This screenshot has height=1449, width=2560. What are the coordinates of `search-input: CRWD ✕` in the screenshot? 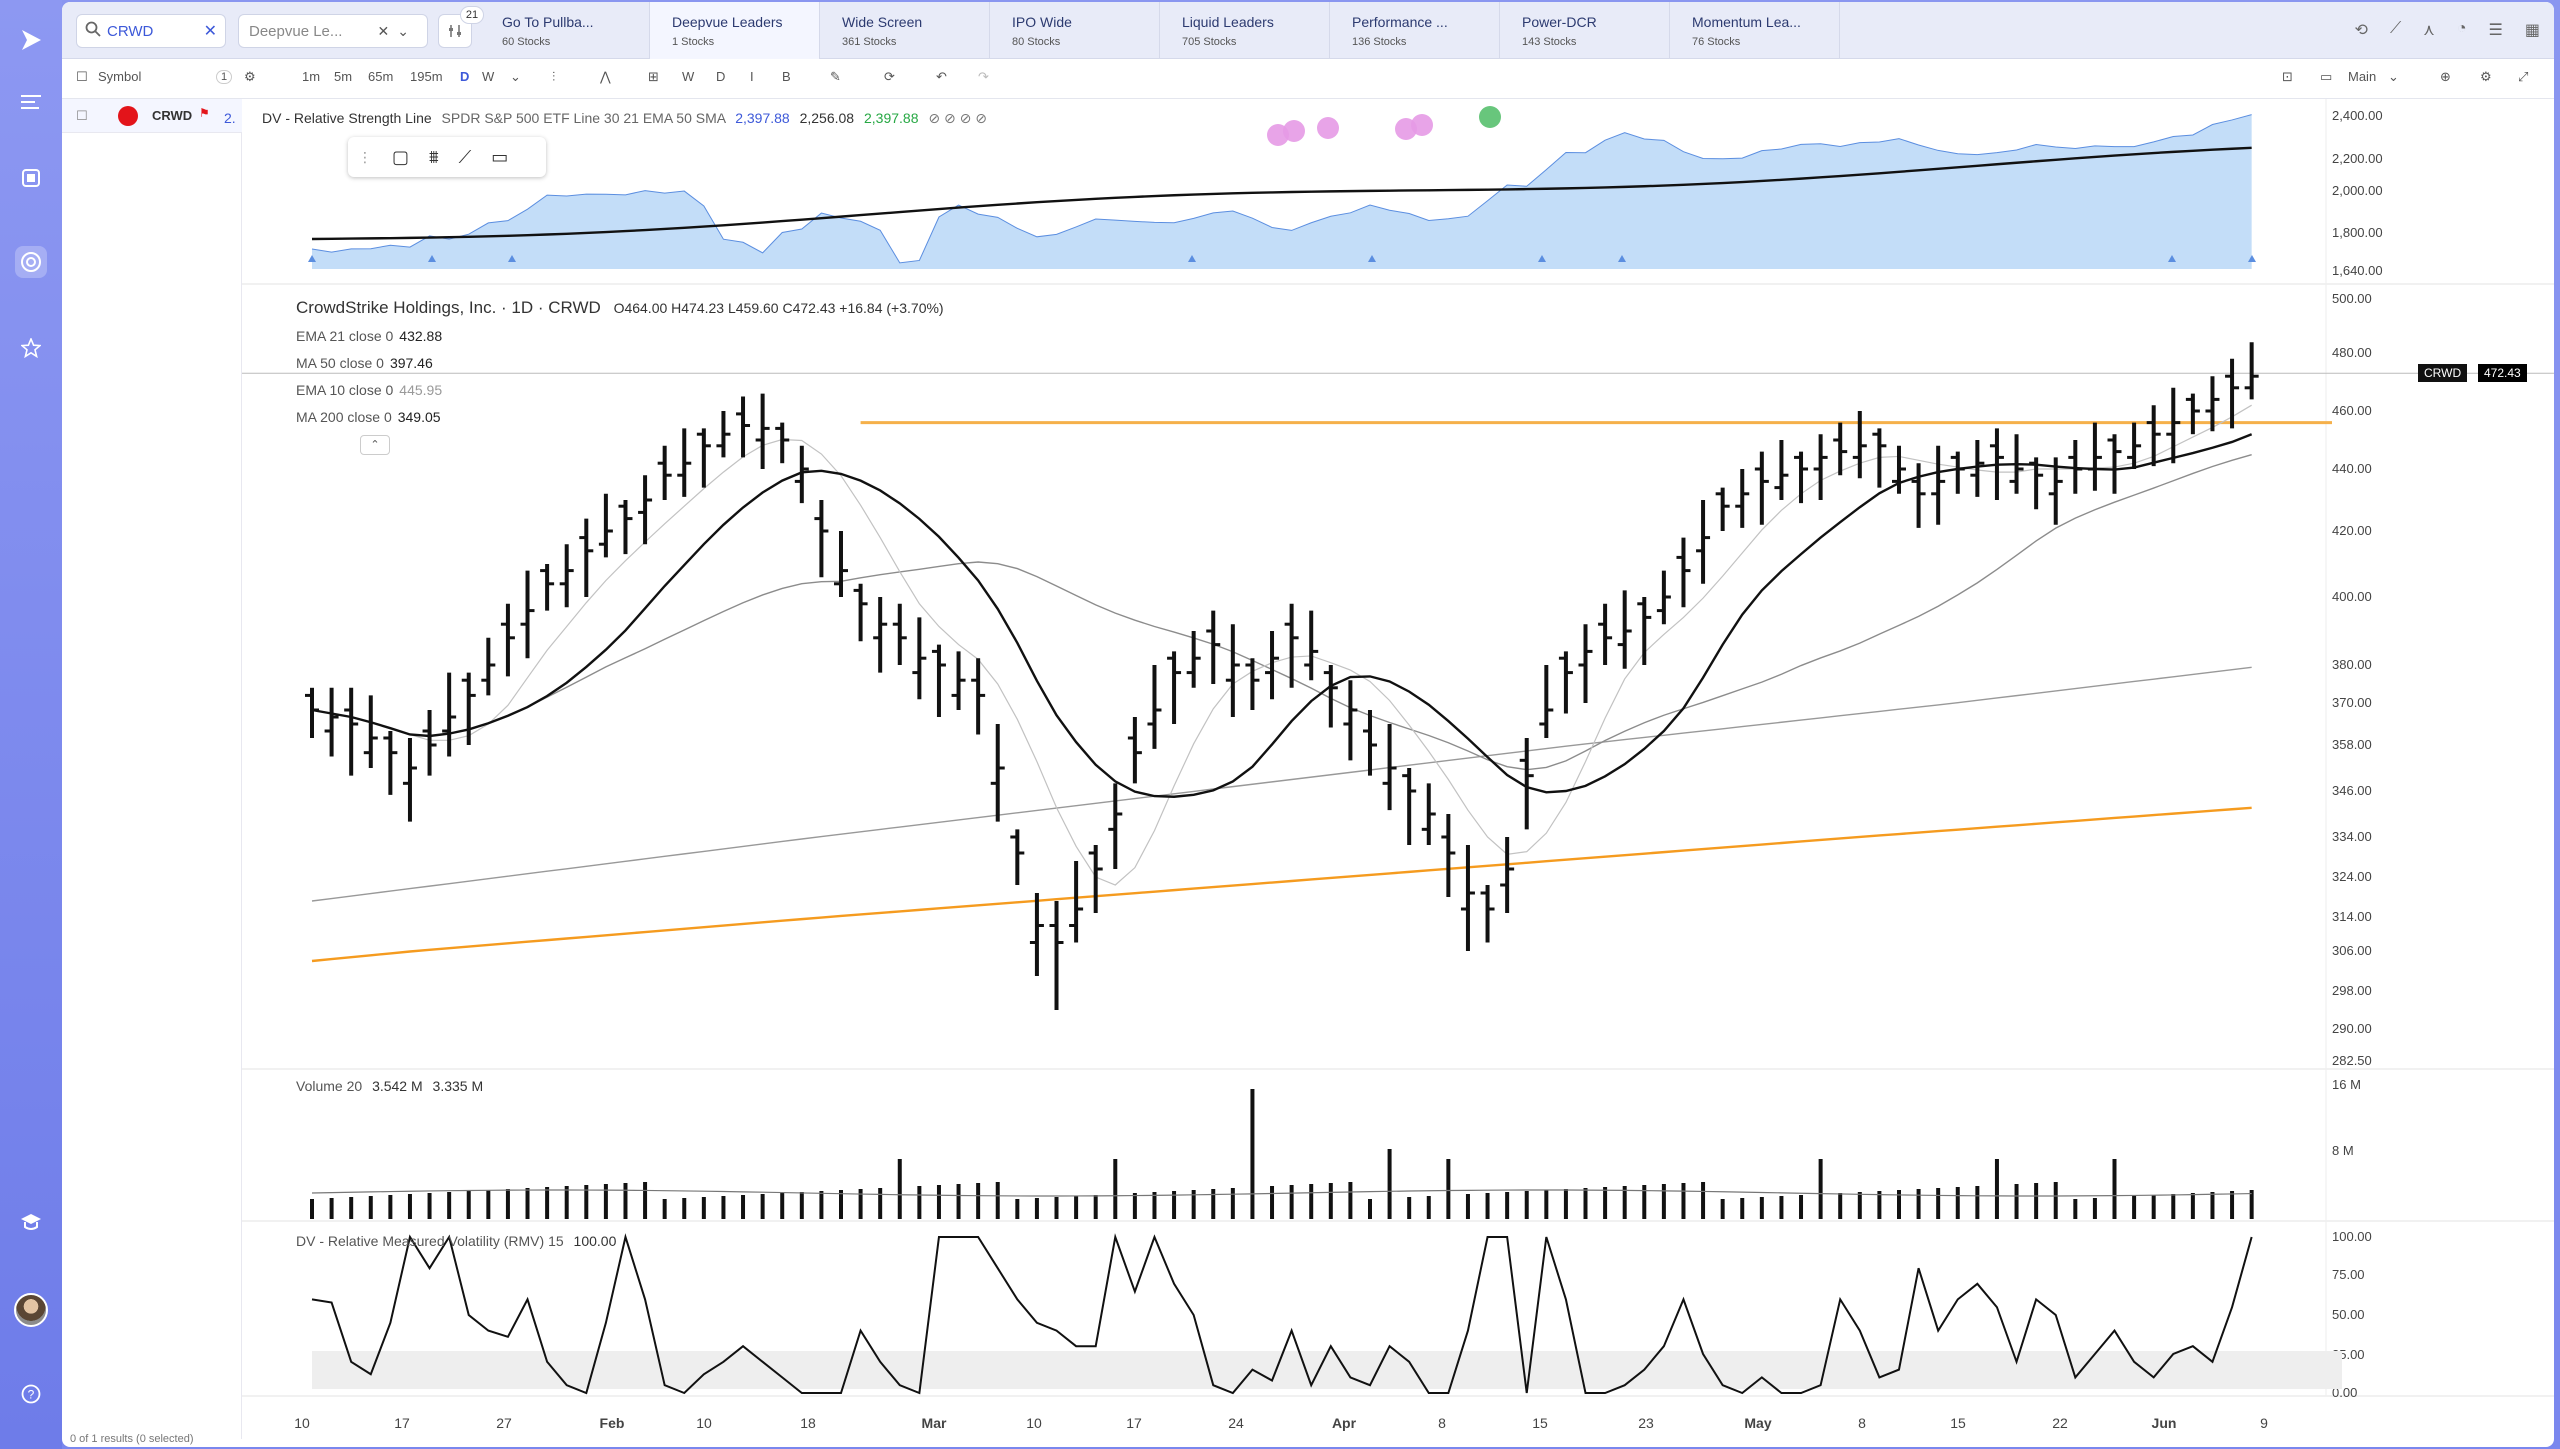 It's located at (151, 31).